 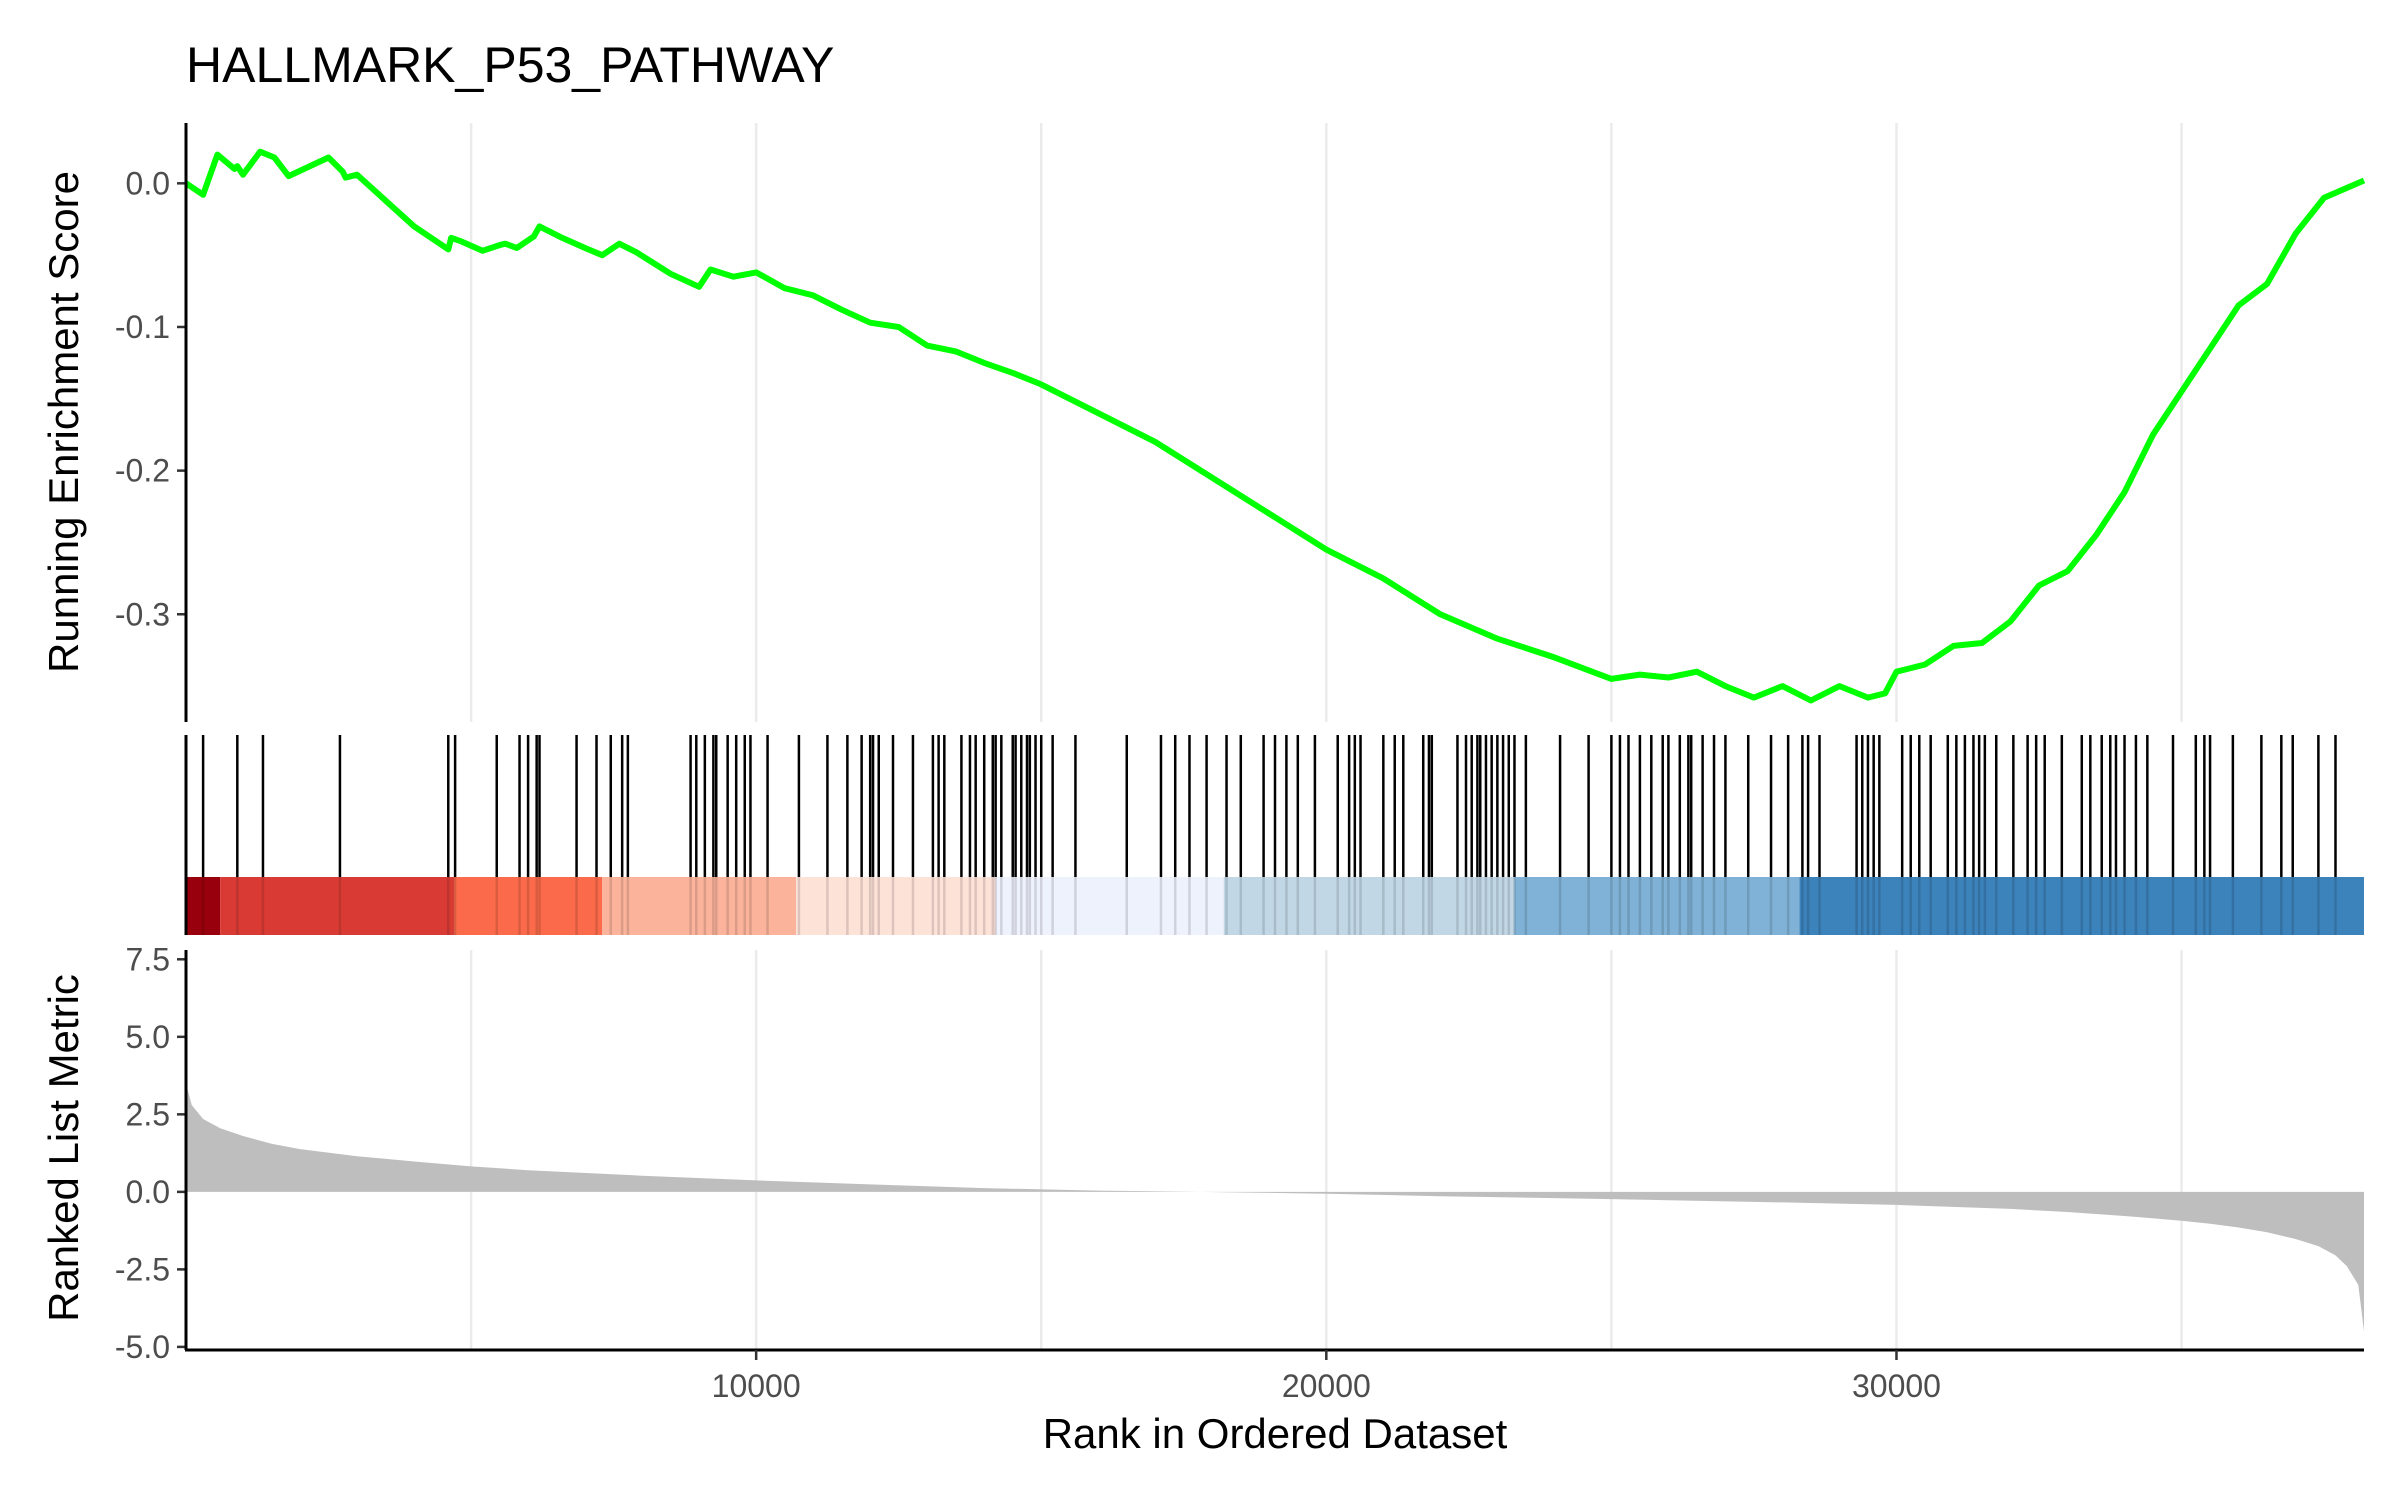 I want to click on metric-y-axis-ticks: 7.5 5.0 2.5 0.0 -2.5 -5.0, so click(x=150, y=1153).